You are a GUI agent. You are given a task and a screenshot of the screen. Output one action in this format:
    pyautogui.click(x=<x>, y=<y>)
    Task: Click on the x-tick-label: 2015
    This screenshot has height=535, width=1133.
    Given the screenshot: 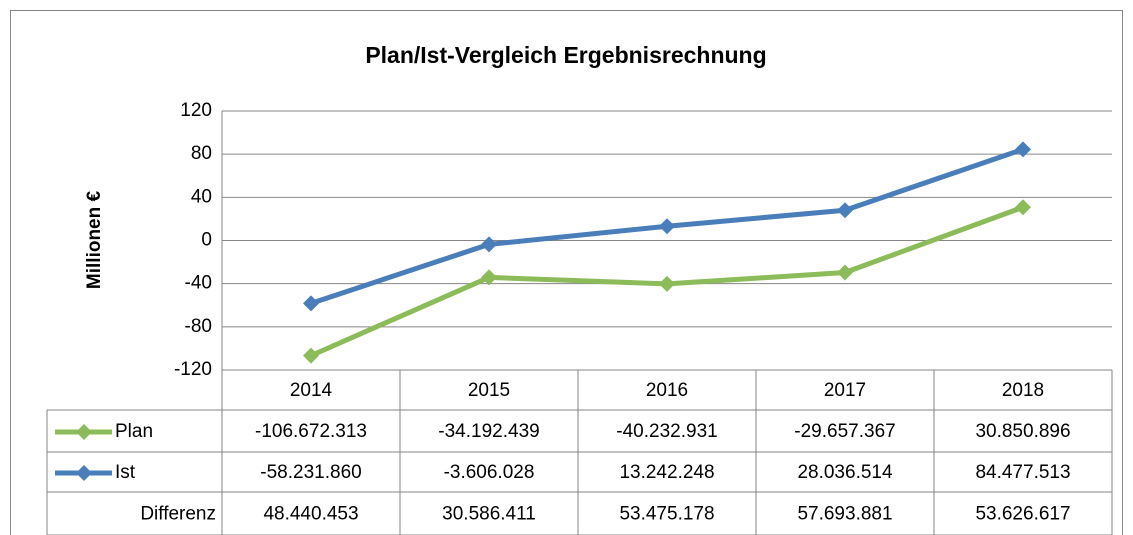 What is the action you would take?
    pyautogui.click(x=489, y=390)
    